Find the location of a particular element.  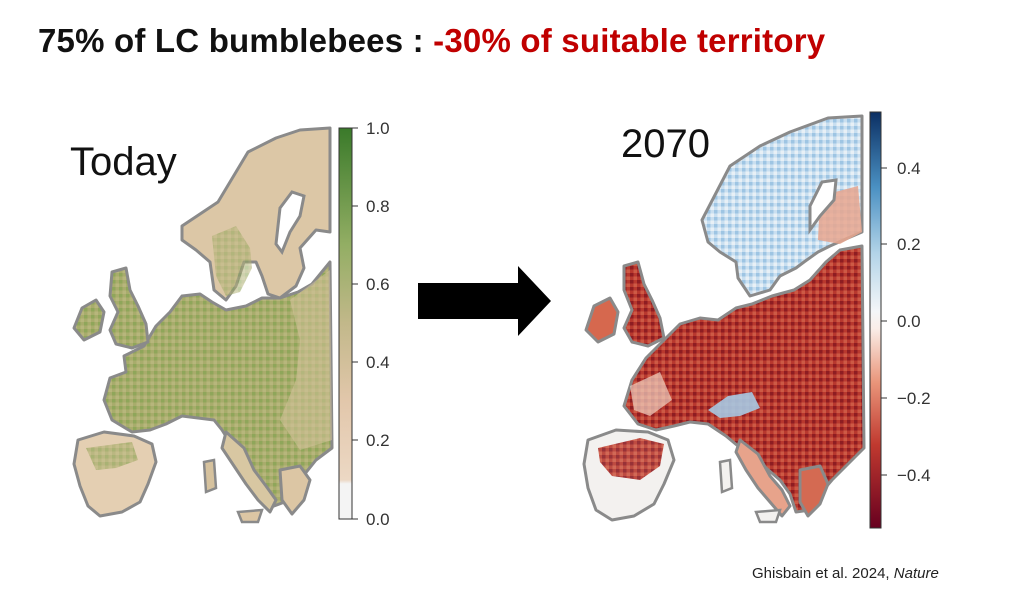

iberia-green-patches is located at coordinates (112, 456).